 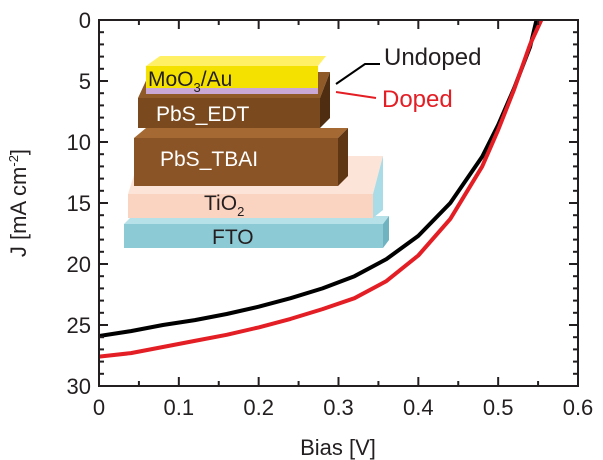 What do you see at coordinates (79, 264) in the screenshot?
I see `y-tick-label: 20` at bounding box center [79, 264].